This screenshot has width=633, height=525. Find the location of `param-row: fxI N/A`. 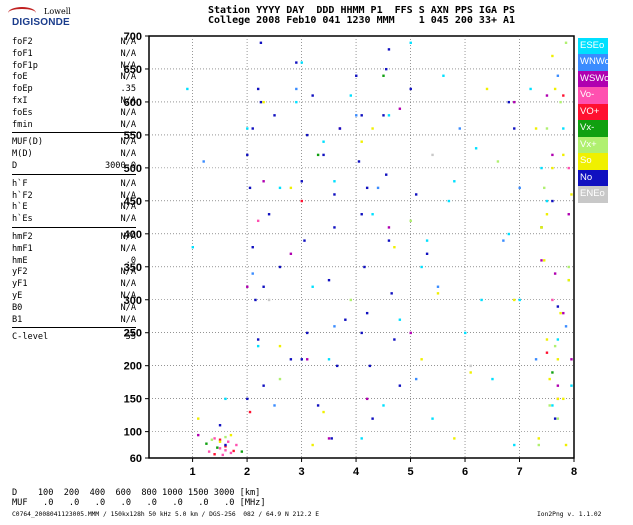

param-row: fxI N/A is located at coordinates (74, 102).